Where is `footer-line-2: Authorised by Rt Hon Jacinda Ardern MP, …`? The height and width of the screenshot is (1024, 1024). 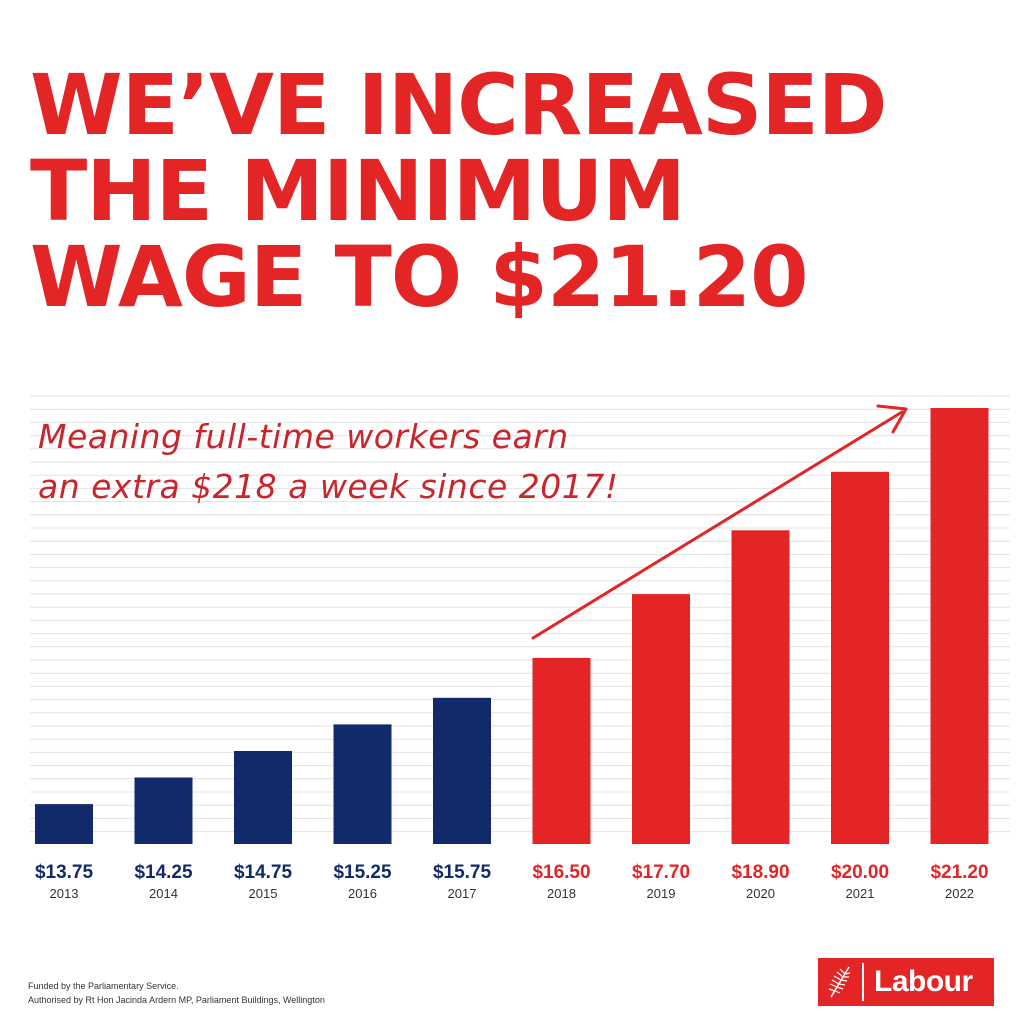 footer-line-2: Authorised by Rt Hon Jacinda Ardern MP, … is located at coordinates (176, 1000).